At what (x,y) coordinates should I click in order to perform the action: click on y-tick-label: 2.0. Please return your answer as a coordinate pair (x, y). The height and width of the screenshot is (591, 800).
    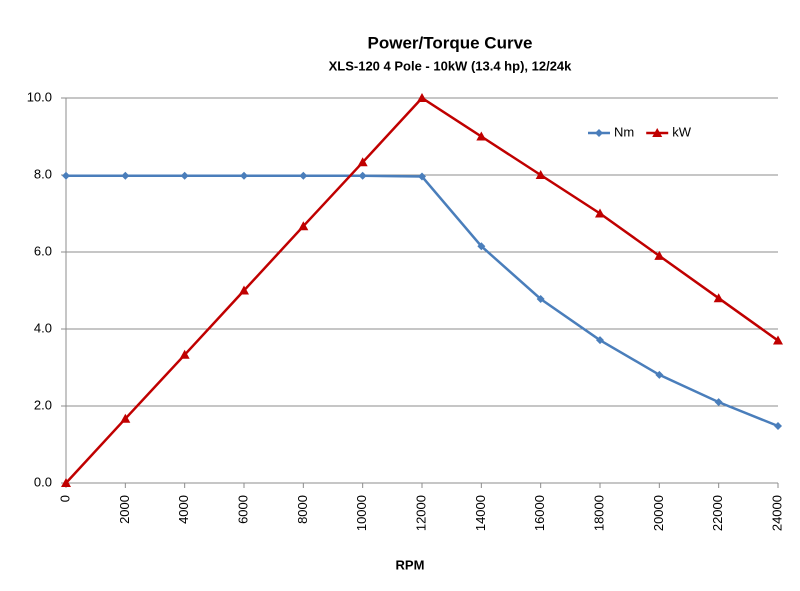
    Looking at the image, I should click on (43, 404).